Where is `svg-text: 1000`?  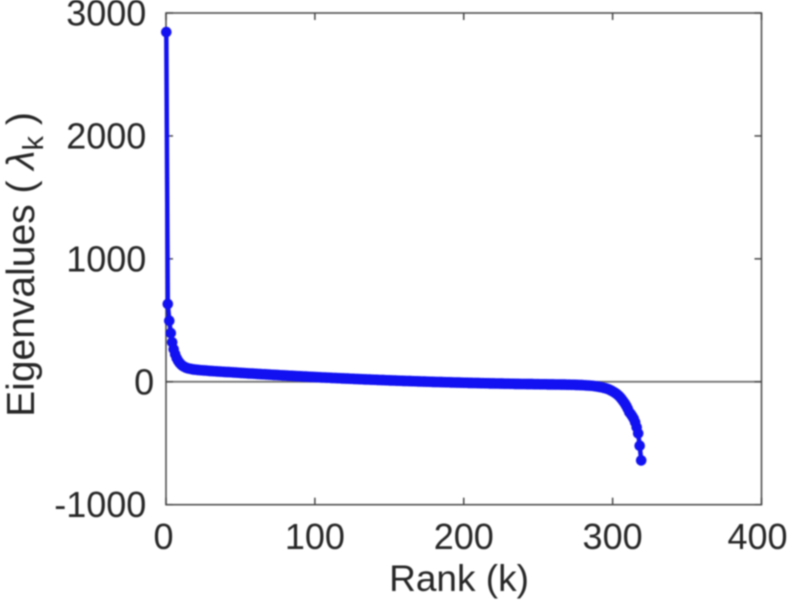 svg-text: 1000 is located at coordinates (106, 258).